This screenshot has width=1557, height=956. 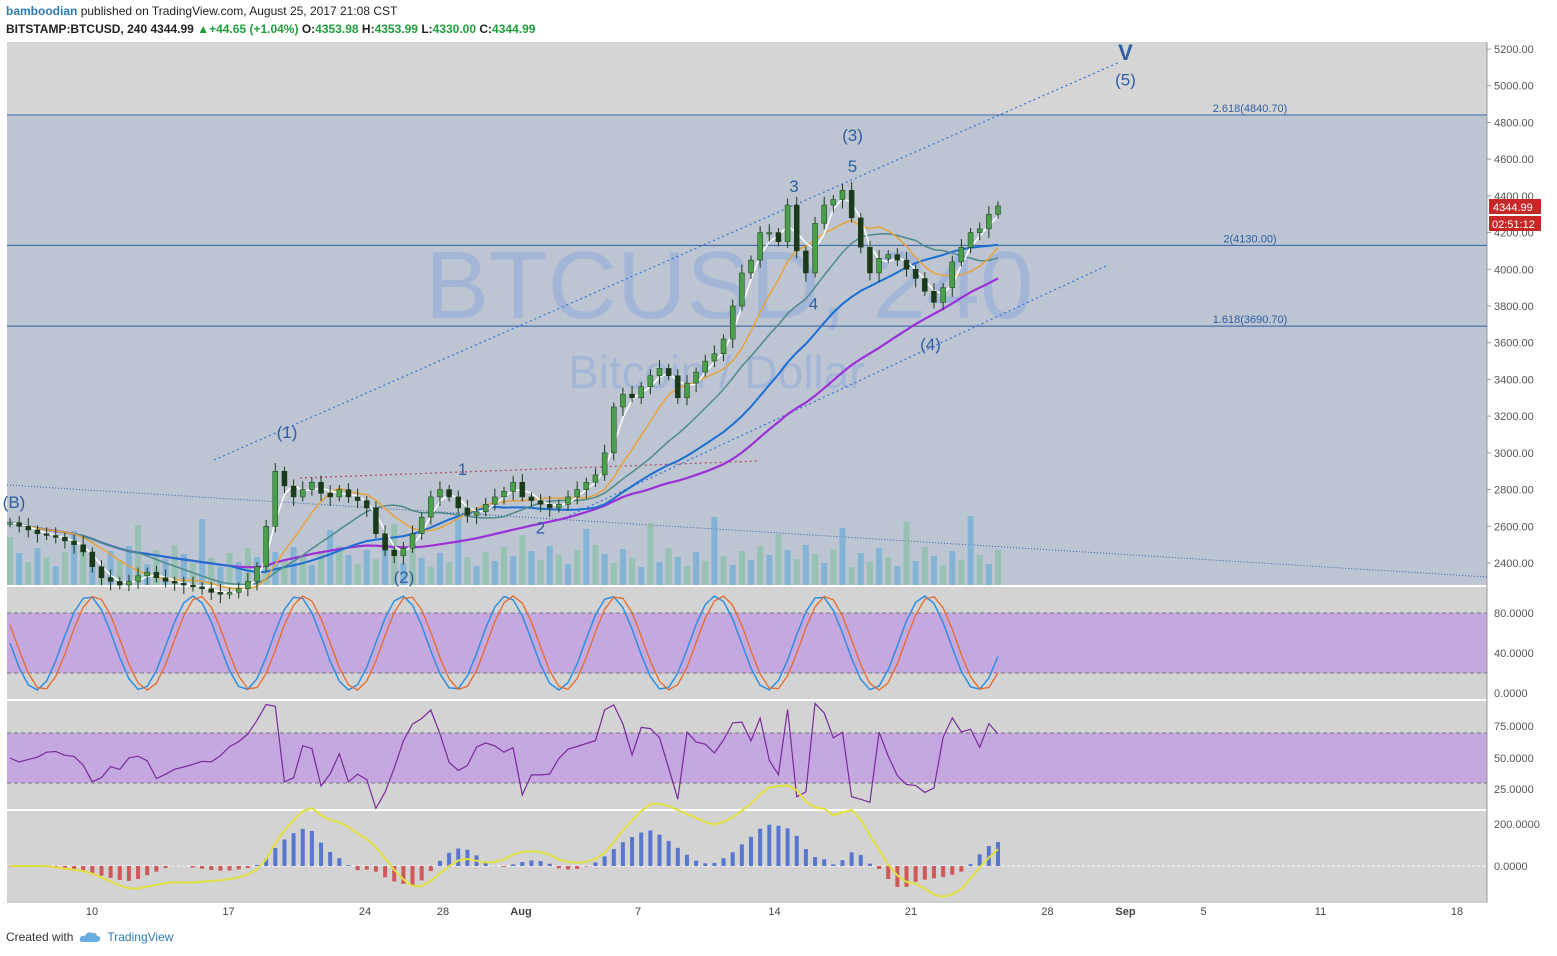 I want to click on price-tick-label: 3000.00, so click(x=1514, y=454).